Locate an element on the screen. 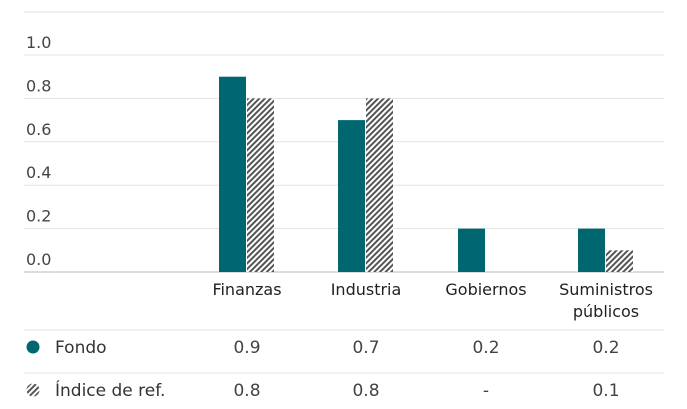 The width and height of the screenshot is (687, 409). data-label: 0.1 is located at coordinates (605, 391).